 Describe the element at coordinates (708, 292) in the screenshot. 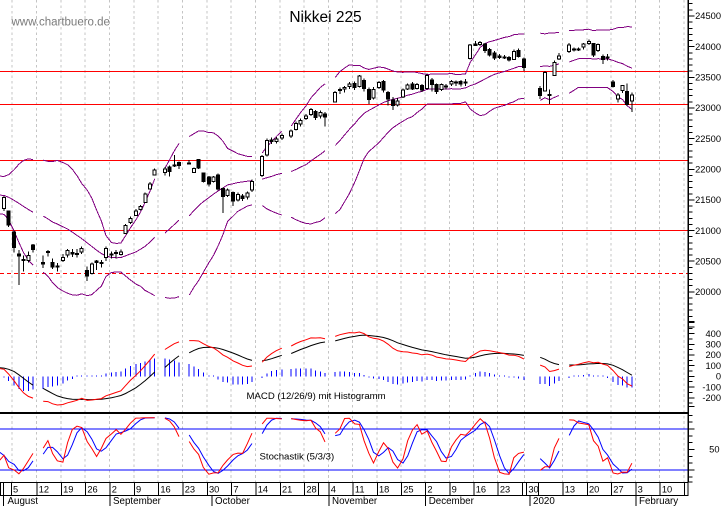

I see `svg-text: 20000` at that location.